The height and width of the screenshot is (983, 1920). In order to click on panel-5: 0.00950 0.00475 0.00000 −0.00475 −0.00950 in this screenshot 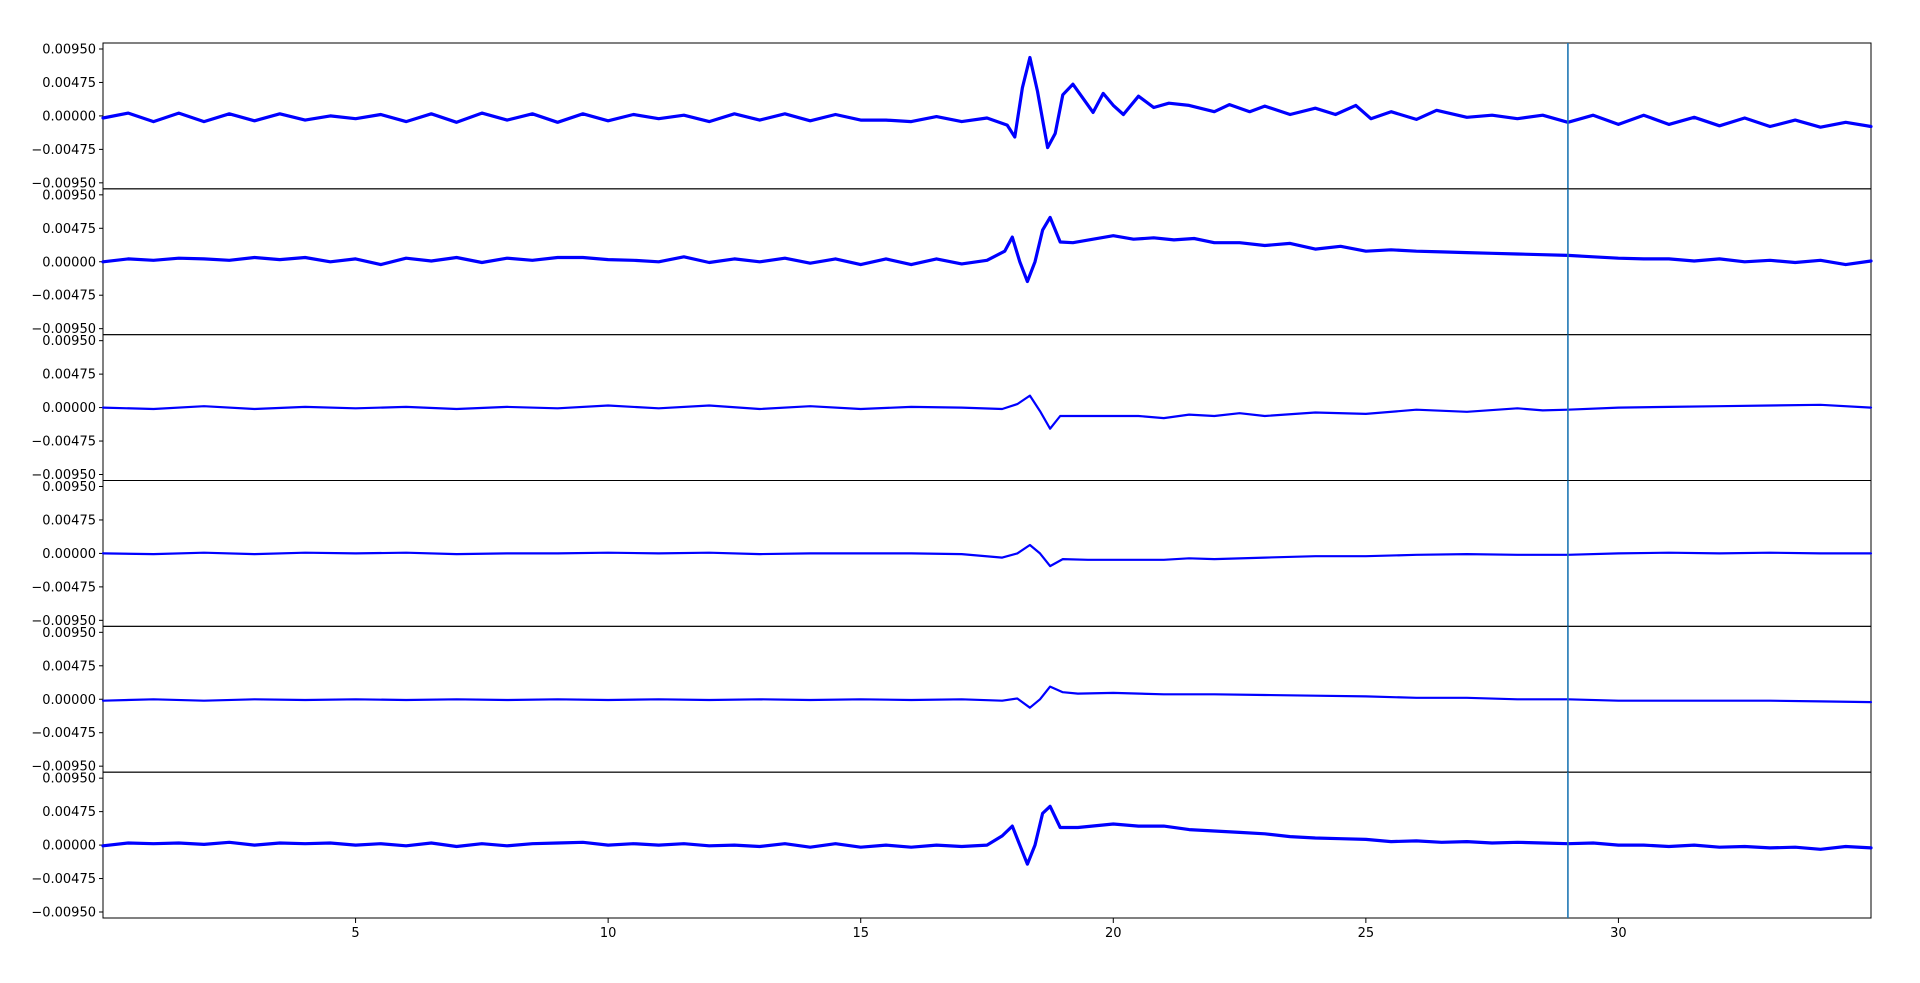, I will do `click(952, 700)`.